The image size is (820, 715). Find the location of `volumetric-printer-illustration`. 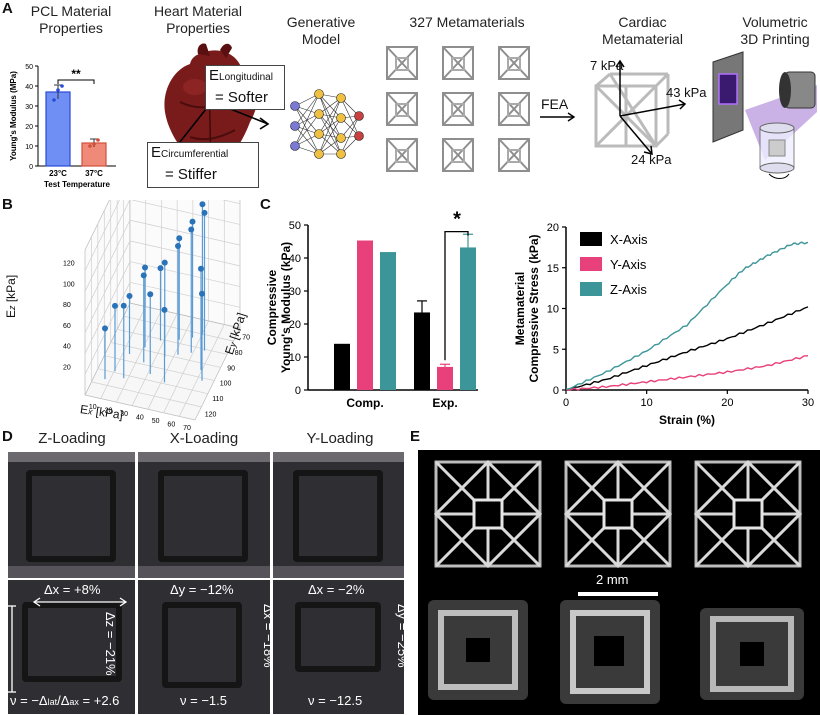

volumetric-printer-illustration is located at coordinates (764, 115).